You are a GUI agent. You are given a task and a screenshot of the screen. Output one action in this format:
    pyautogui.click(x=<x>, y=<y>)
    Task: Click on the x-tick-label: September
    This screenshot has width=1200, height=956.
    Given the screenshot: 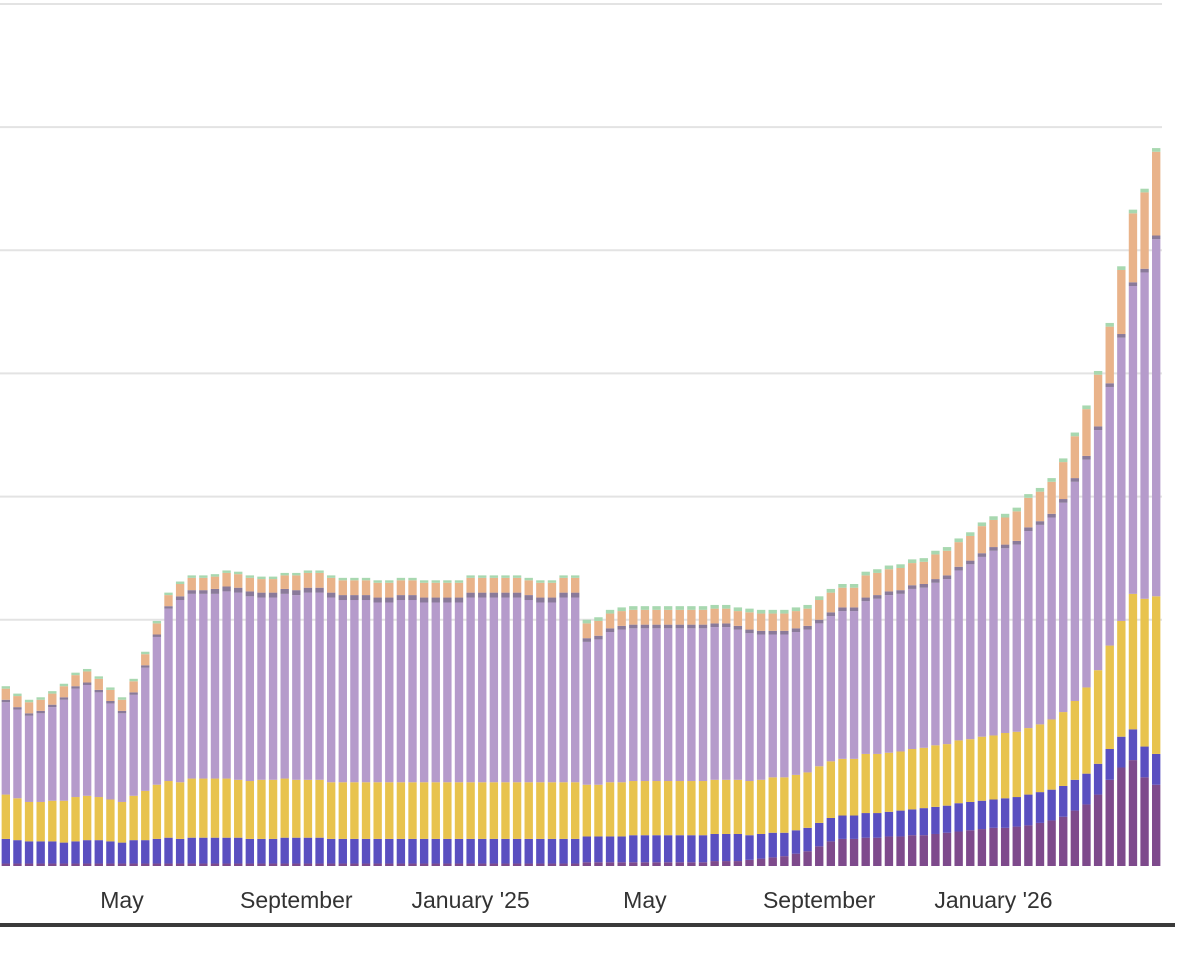 What is the action you would take?
    pyautogui.click(x=819, y=900)
    